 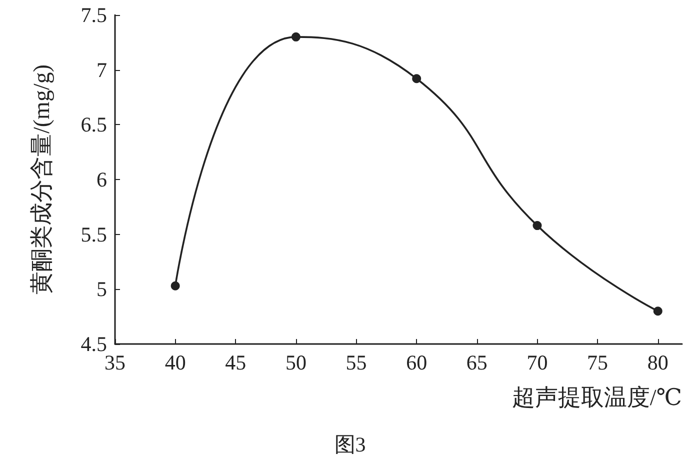 What do you see at coordinates (597, 397) in the screenshot?
I see `x-axis-title: 超声提取温度/℃` at bounding box center [597, 397].